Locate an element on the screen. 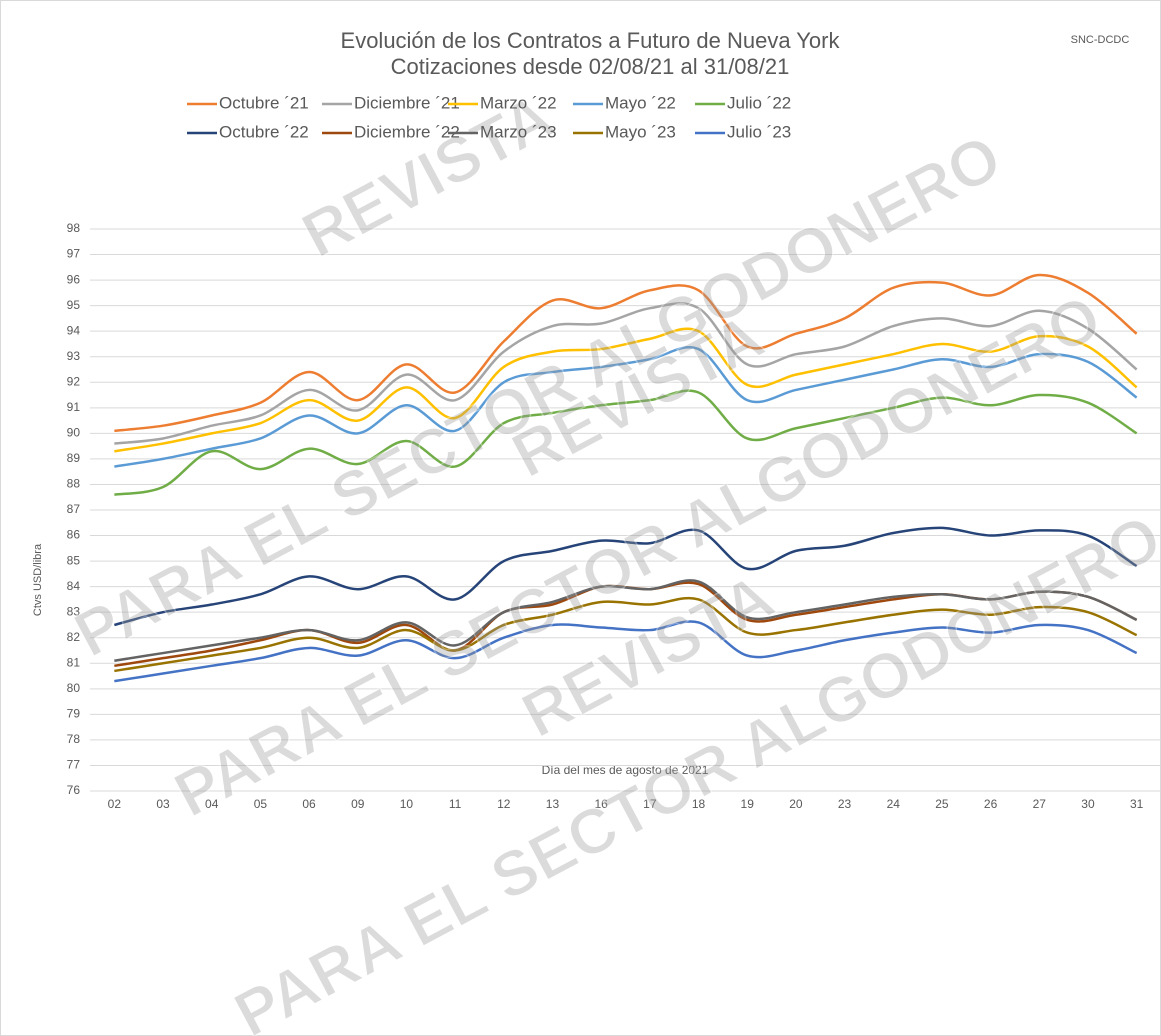  y-tick-label: 87 is located at coordinates (74, 509).